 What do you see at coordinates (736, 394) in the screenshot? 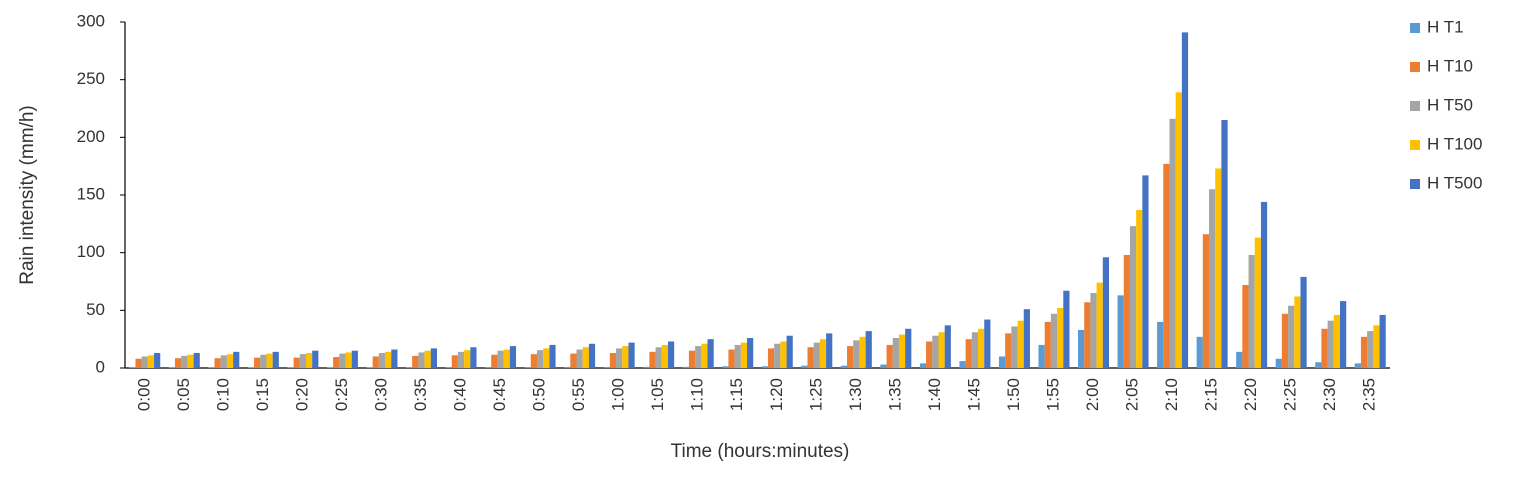
I see `x-tick-label: 1:15` at bounding box center [736, 394].